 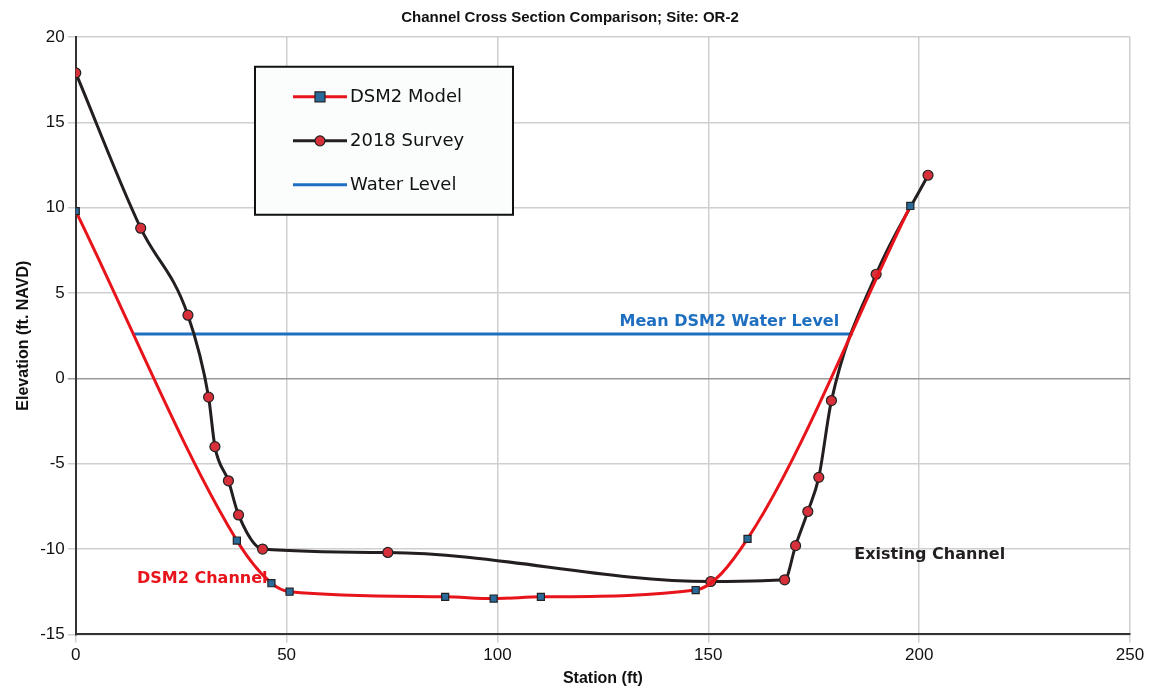 What do you see at coordinates (55, 122) in the screenshot?
I see `y-tick-label: 15` at bounding box center [55, 122].